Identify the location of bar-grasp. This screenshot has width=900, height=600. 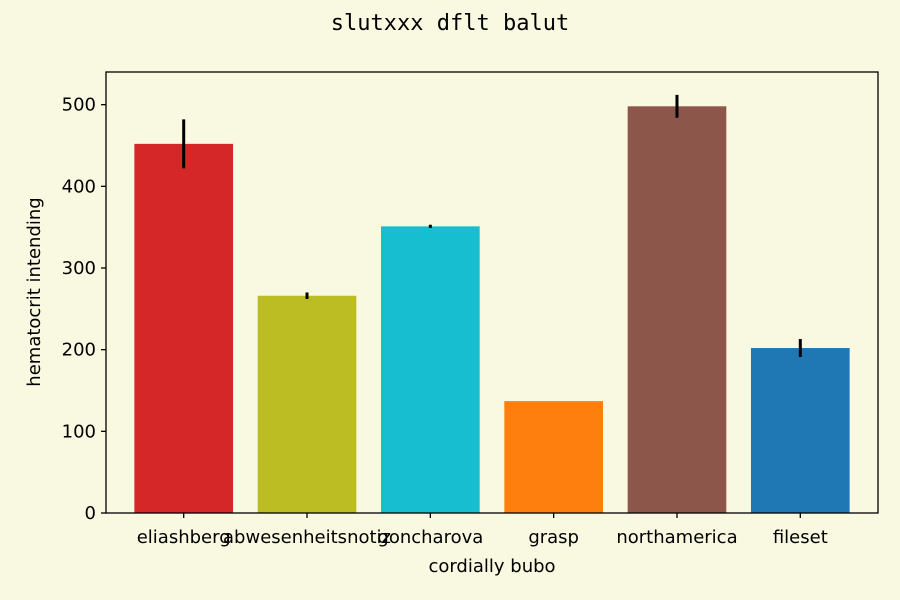
(553, 457).